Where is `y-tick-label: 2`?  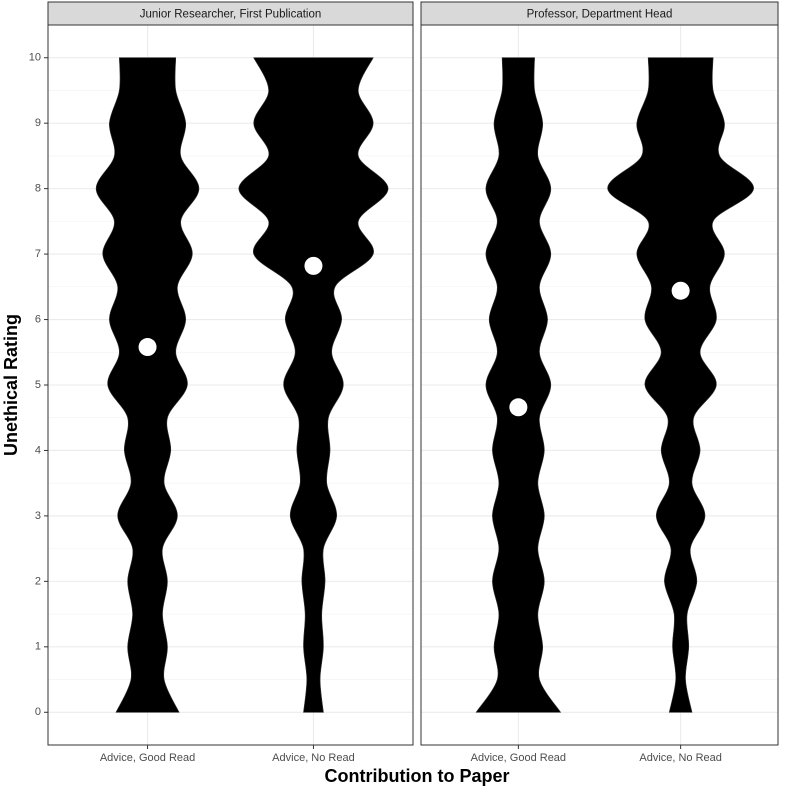 y-tick-label: 2 is located at coordinates (38, 581).